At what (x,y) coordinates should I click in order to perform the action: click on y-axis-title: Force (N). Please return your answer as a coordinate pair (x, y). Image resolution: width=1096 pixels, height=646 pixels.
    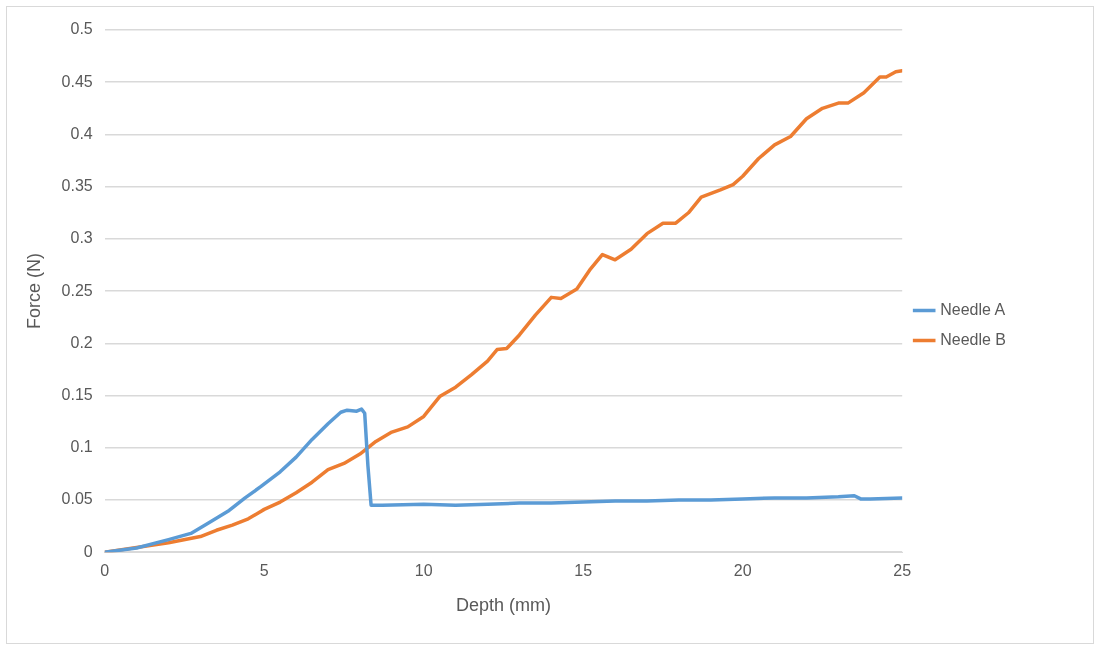
    Looking at the image, I should click on (33, 291).